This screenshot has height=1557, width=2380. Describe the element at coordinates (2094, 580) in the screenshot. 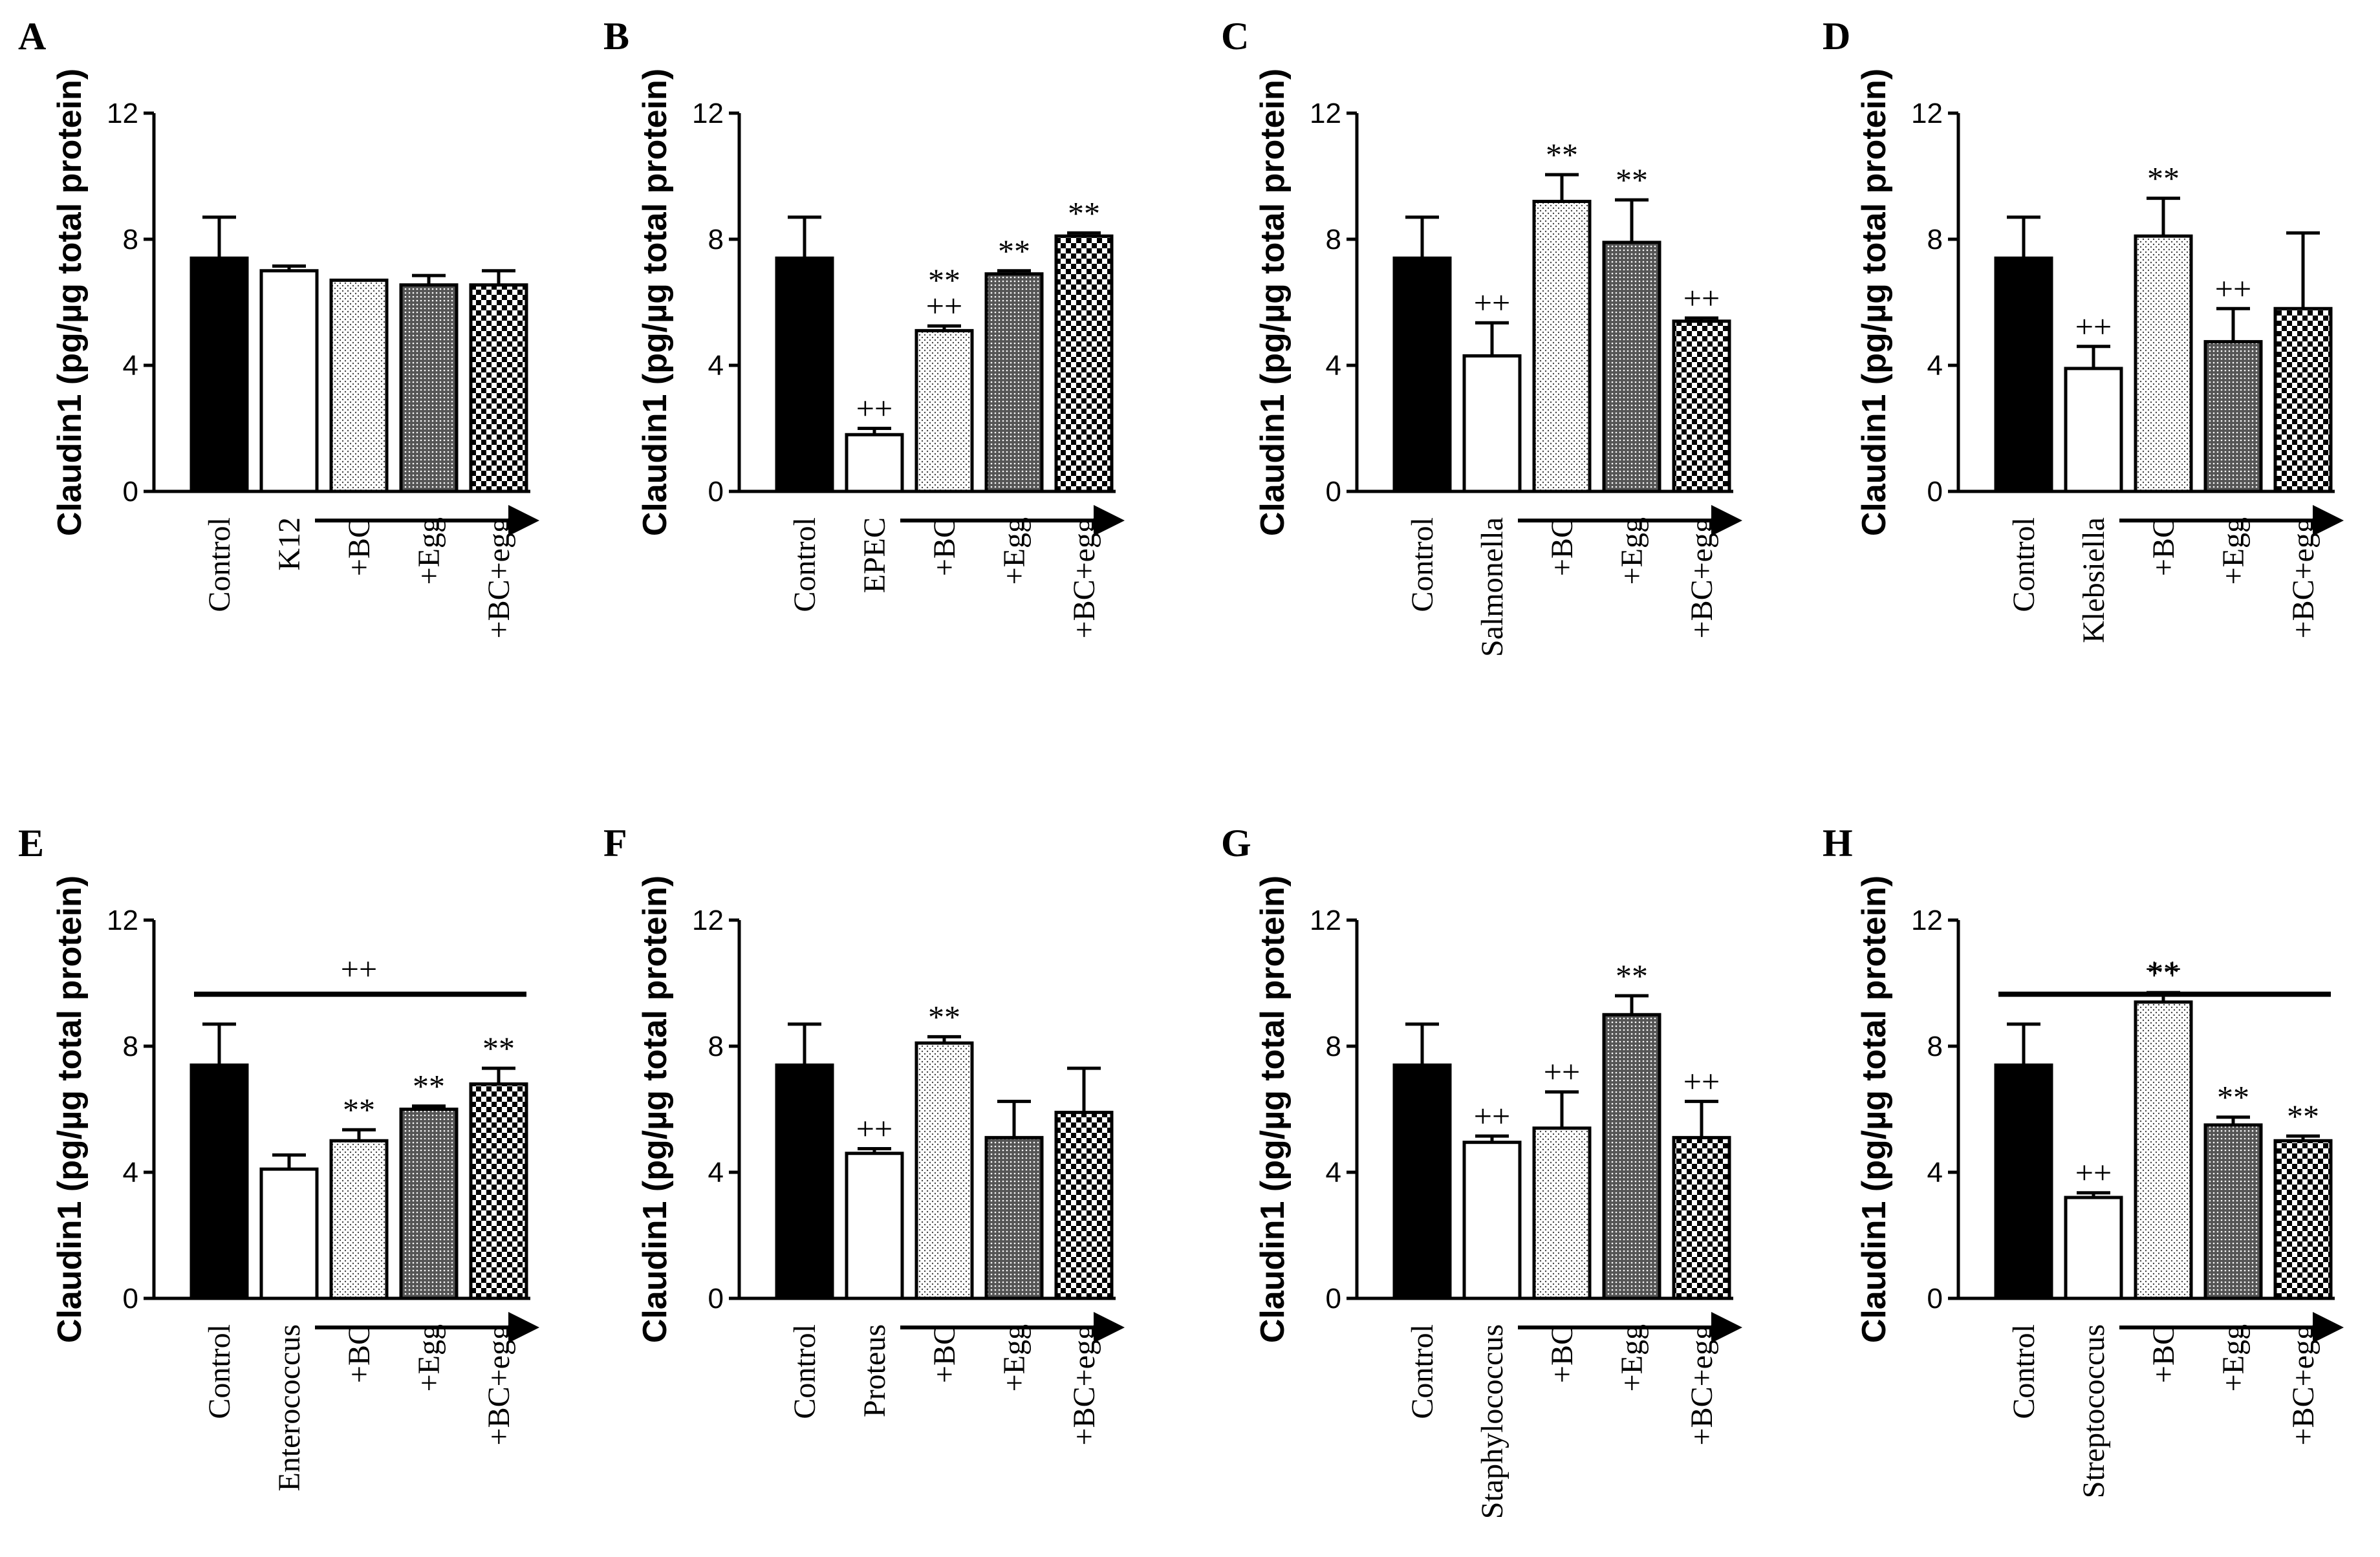

I see `x-category-label: Klebsiella` at that location.